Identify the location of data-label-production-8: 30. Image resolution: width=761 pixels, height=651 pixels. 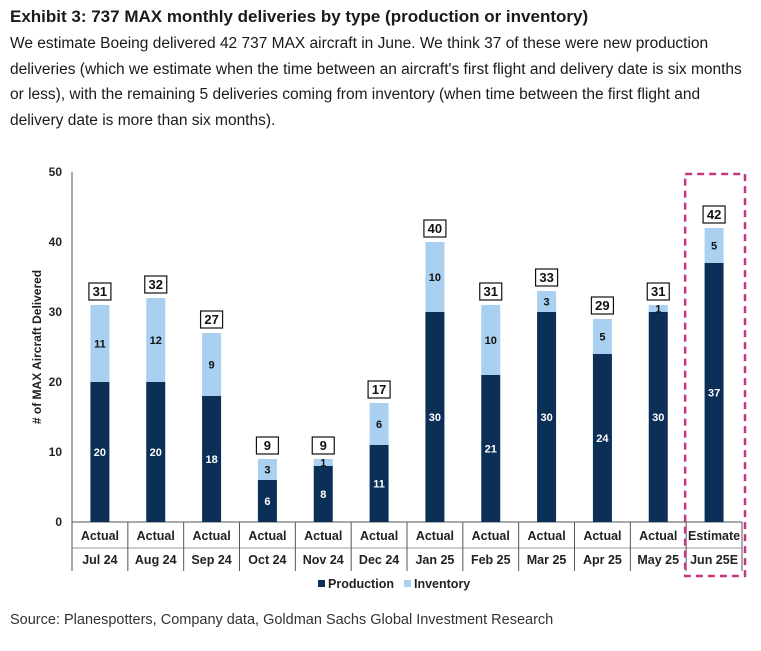
(546, 418).